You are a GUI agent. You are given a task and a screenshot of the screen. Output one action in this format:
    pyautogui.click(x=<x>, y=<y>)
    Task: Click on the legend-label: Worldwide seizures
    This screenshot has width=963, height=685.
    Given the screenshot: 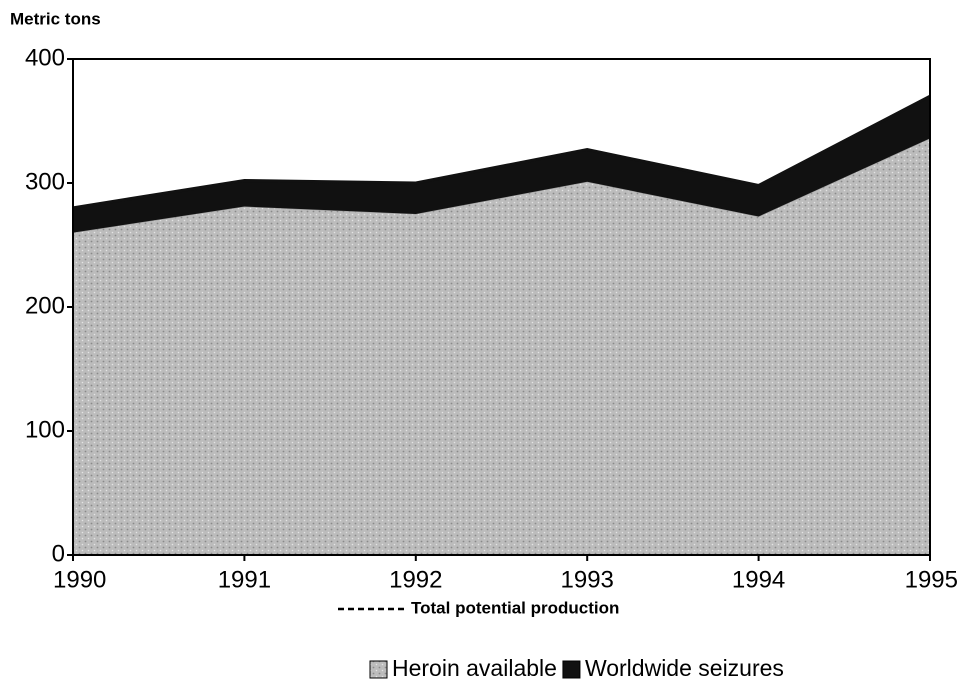 What is the action you would take?
    pyautogui.click(x=684, y=668)
    